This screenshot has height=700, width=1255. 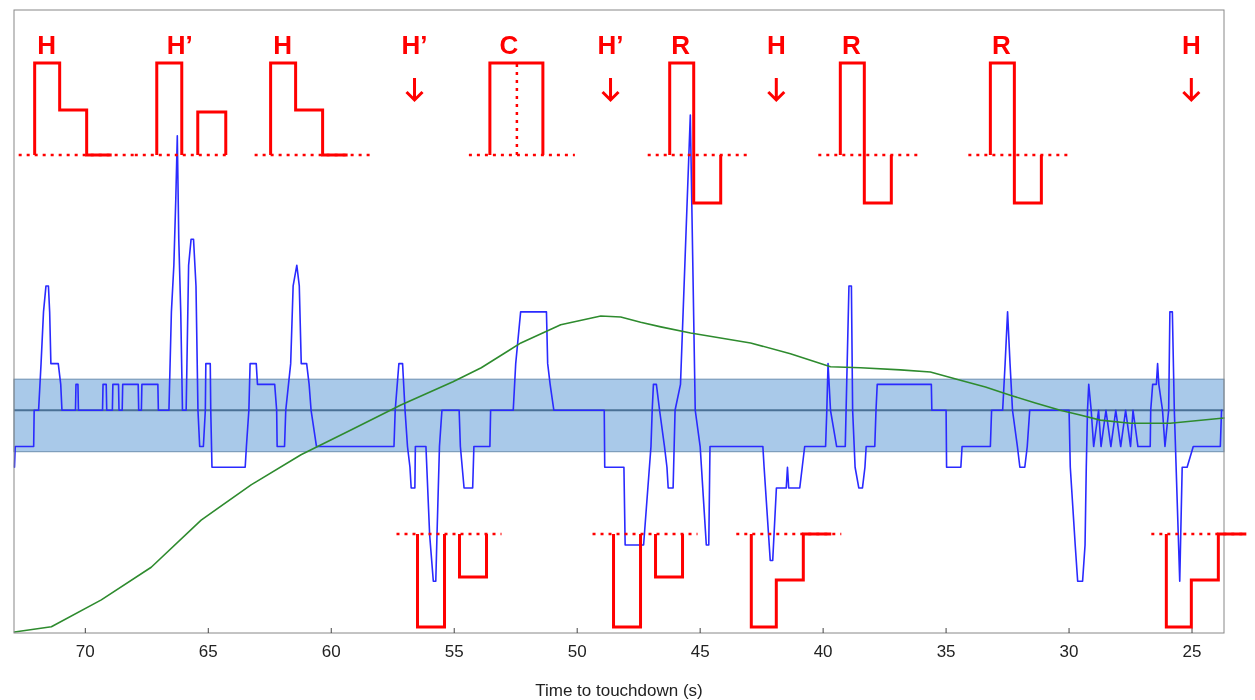 I want to click on x-tick-label: 70, so click(x=85, y=651).